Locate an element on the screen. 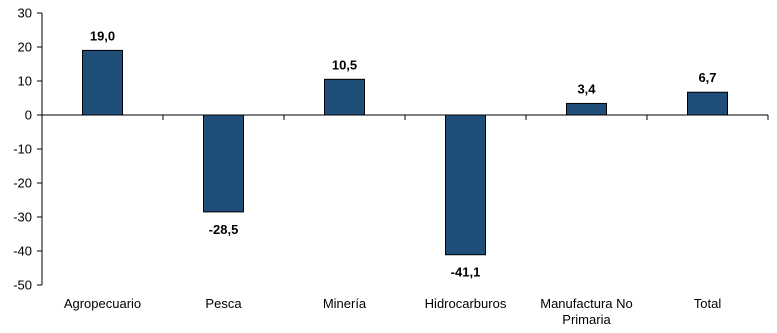  zero-axis is located at coordinates (405, 117).